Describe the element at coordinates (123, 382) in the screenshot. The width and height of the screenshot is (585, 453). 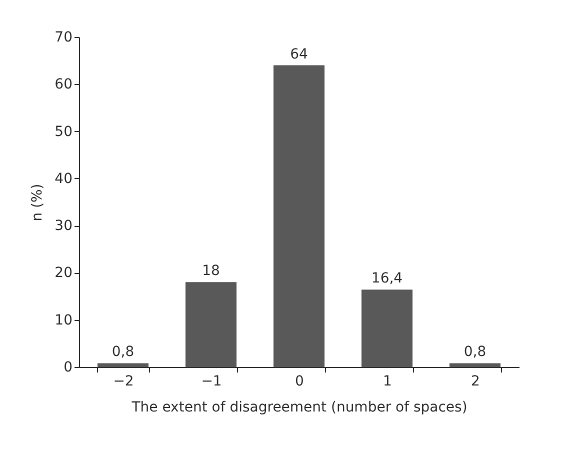
I see `x-tick-label: −2` at that location.